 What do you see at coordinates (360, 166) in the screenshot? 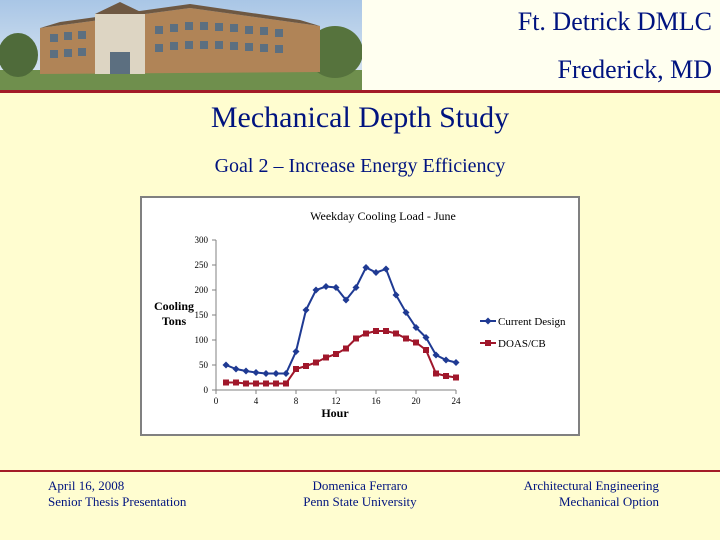
I see `slide-subtitle: Goal 2 – Increase Energy Efficiency` at bounding box center [360, 166].